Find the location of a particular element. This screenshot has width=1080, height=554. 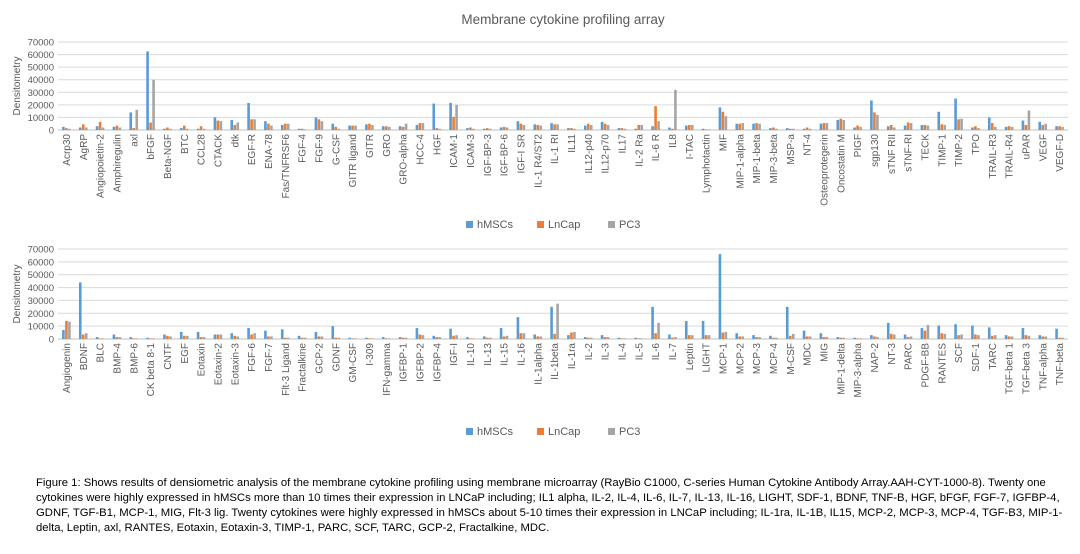

x-tick-label: MIF is located at coordinates (723, 142).